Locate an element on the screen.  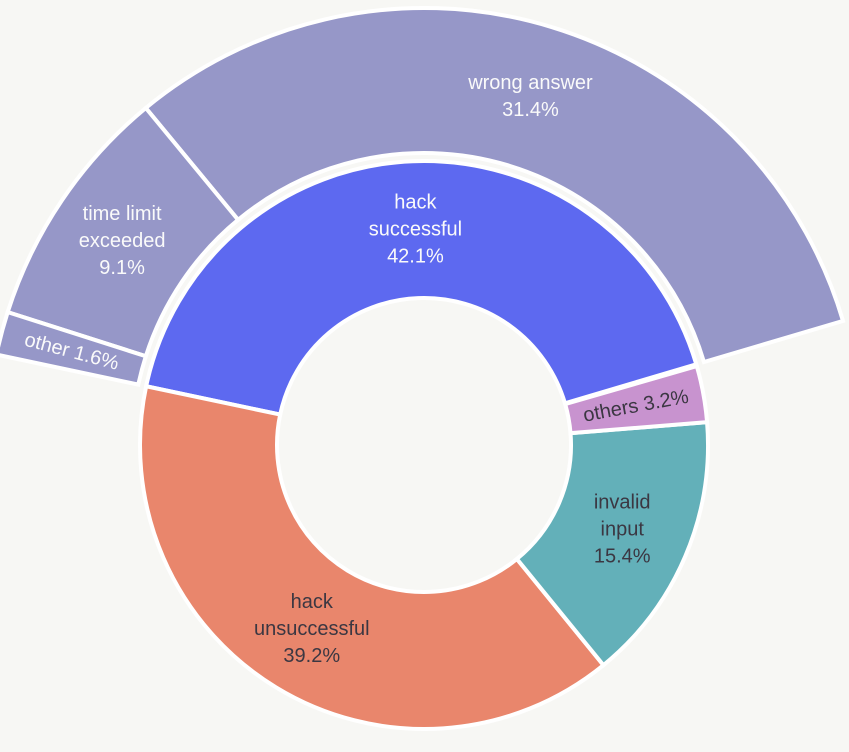
segment-others is located at coordinates (636, 399).